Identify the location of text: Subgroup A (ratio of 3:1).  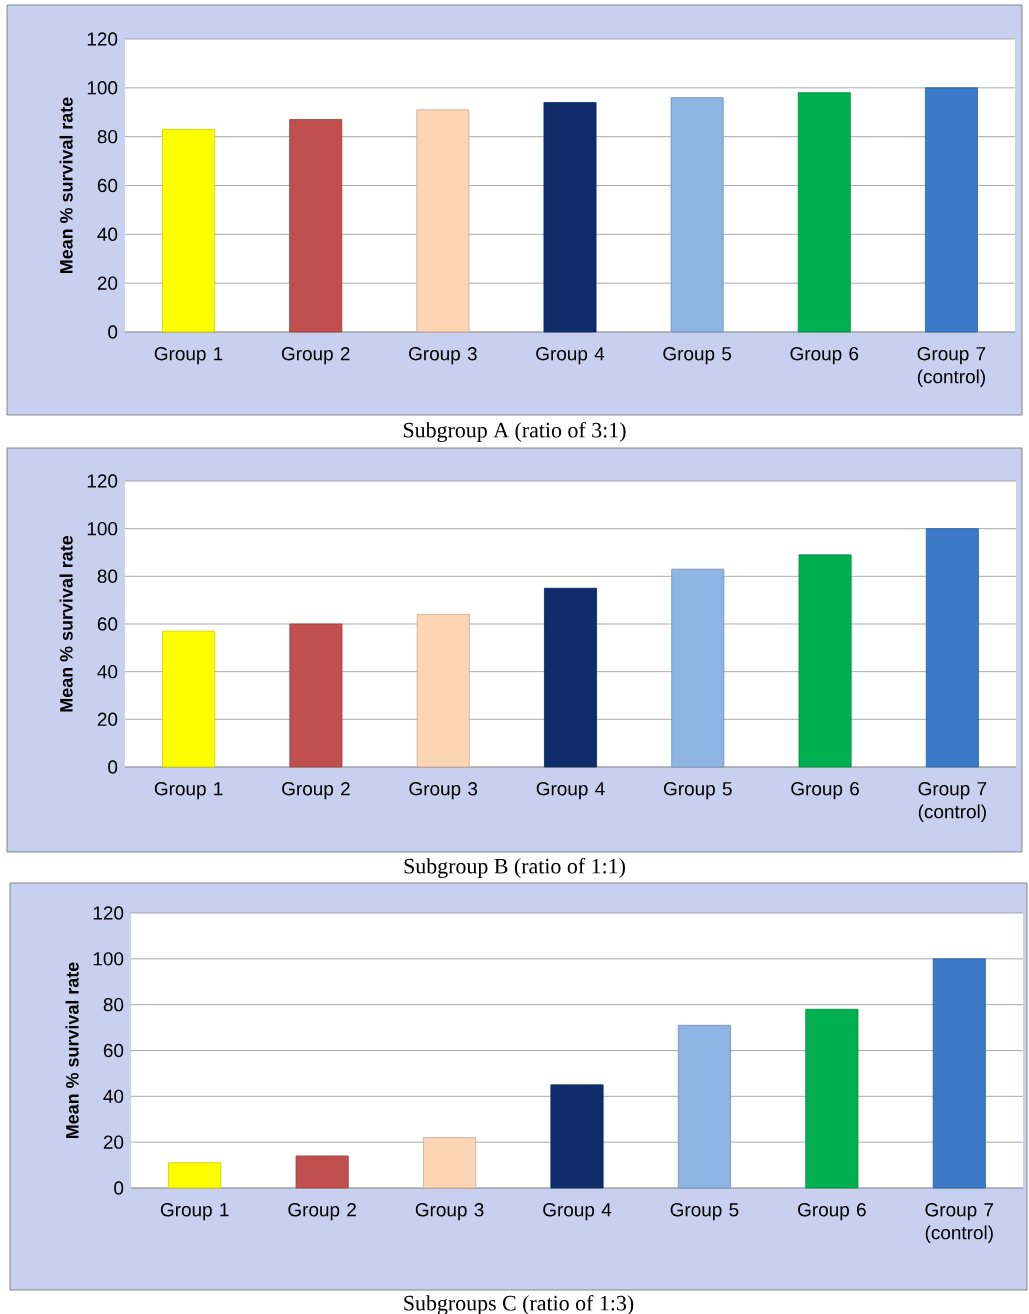
(514, 432).